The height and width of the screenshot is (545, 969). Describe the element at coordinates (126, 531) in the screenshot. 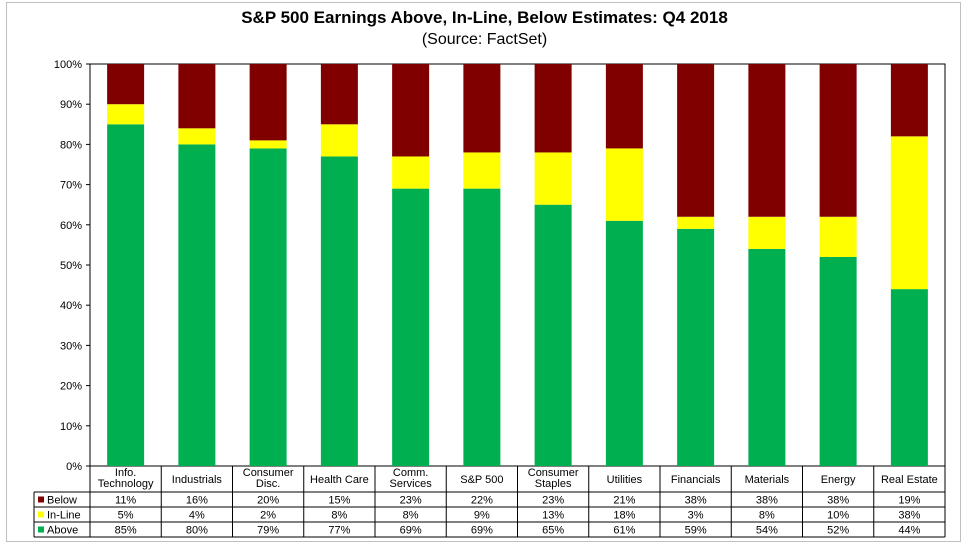

I see `data-label-above: 85%` at that location.